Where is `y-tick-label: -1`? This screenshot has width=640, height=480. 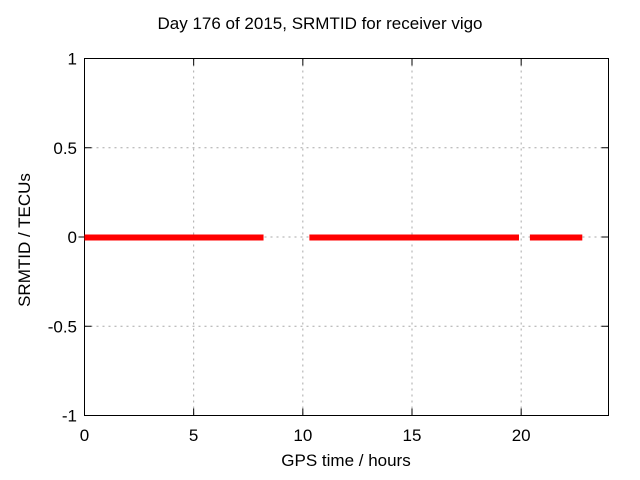
y-tick-label: -1 is located at coordinates (69, 416).